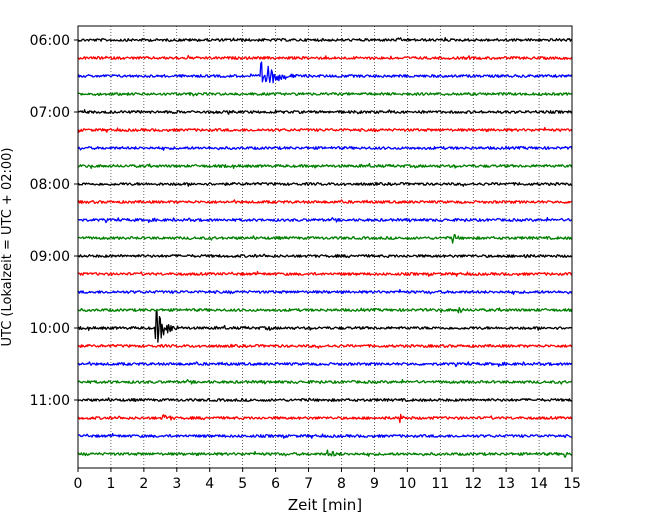 The width and height of the screenshot is (650, 520). I want to click on x-tick-label-9: 9, so click(374, 484).